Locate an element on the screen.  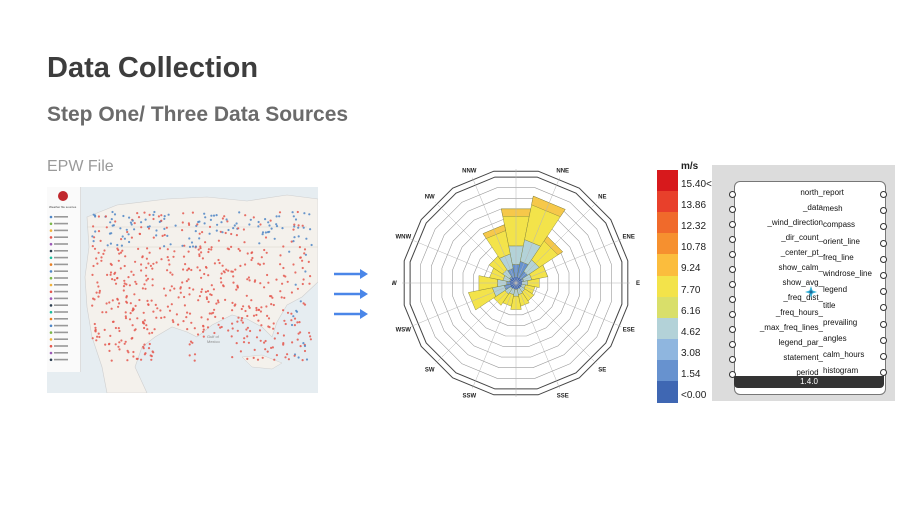
slide-subtitle: Step One/ Three Data Sources is located at coordinates (198, 114).